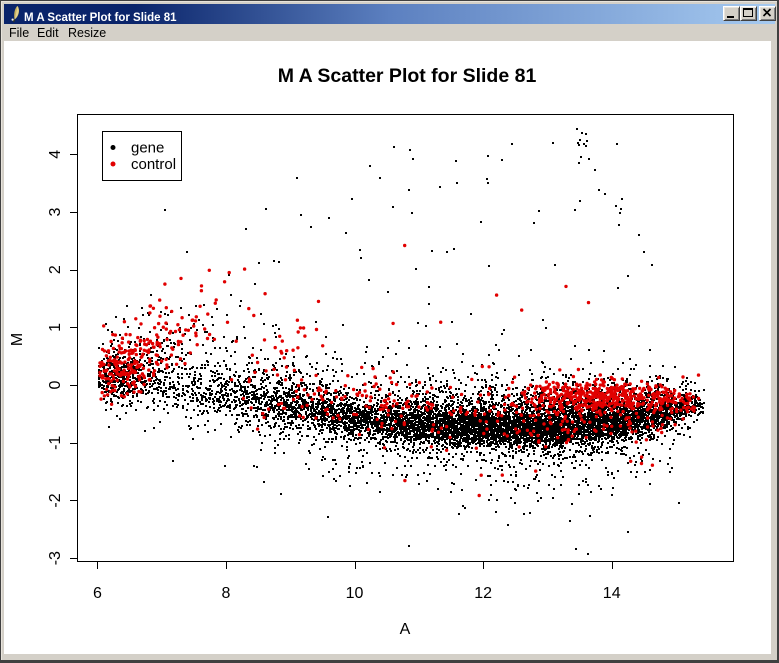 The height and width of the screenshot is (663, 779). Describe the element at coordinates (55, 443) in the screenshot. I see `svg-text: -1` at that location.